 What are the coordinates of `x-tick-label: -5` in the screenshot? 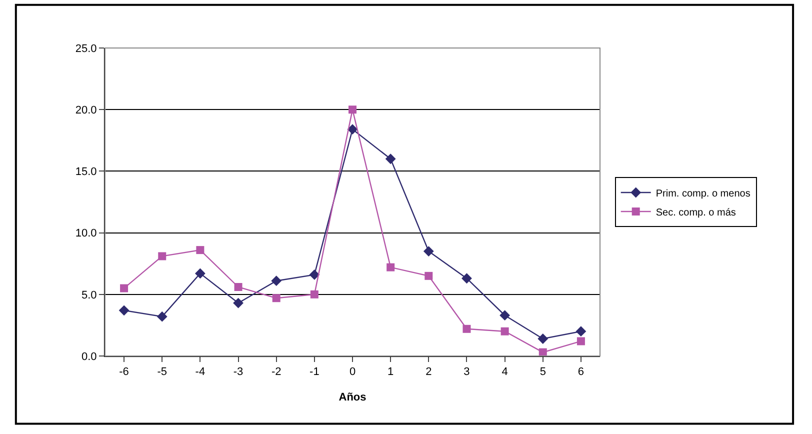 It's located at (162, 372).